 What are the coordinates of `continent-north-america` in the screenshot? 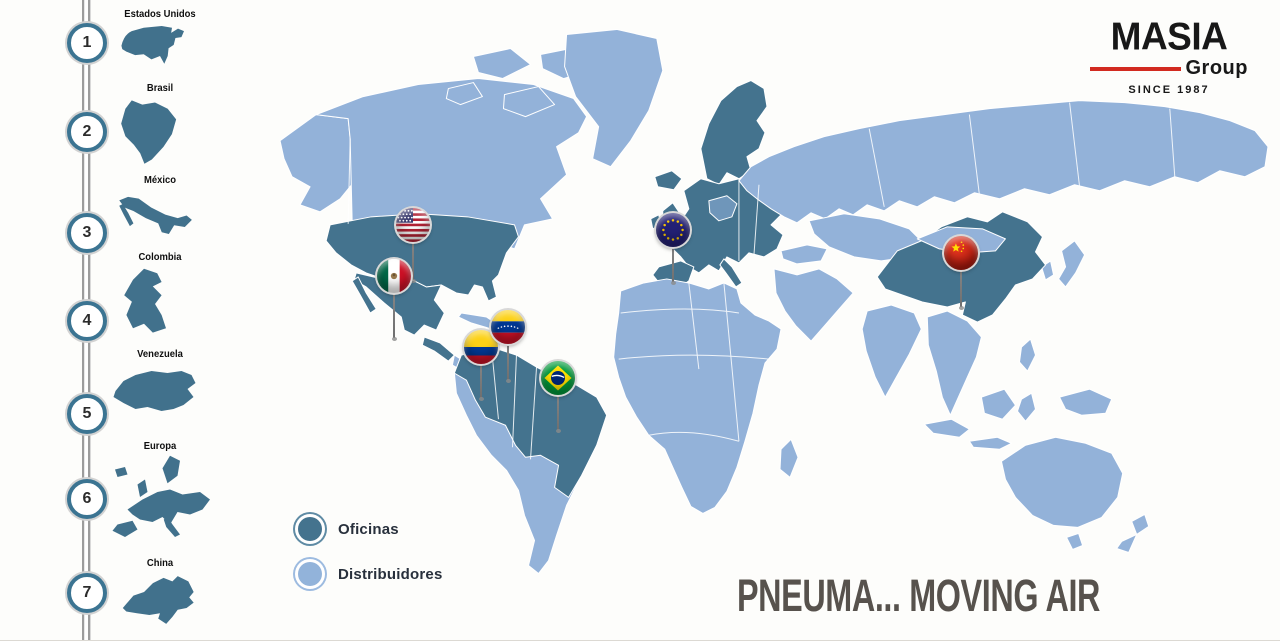 It's located at (471, 185).